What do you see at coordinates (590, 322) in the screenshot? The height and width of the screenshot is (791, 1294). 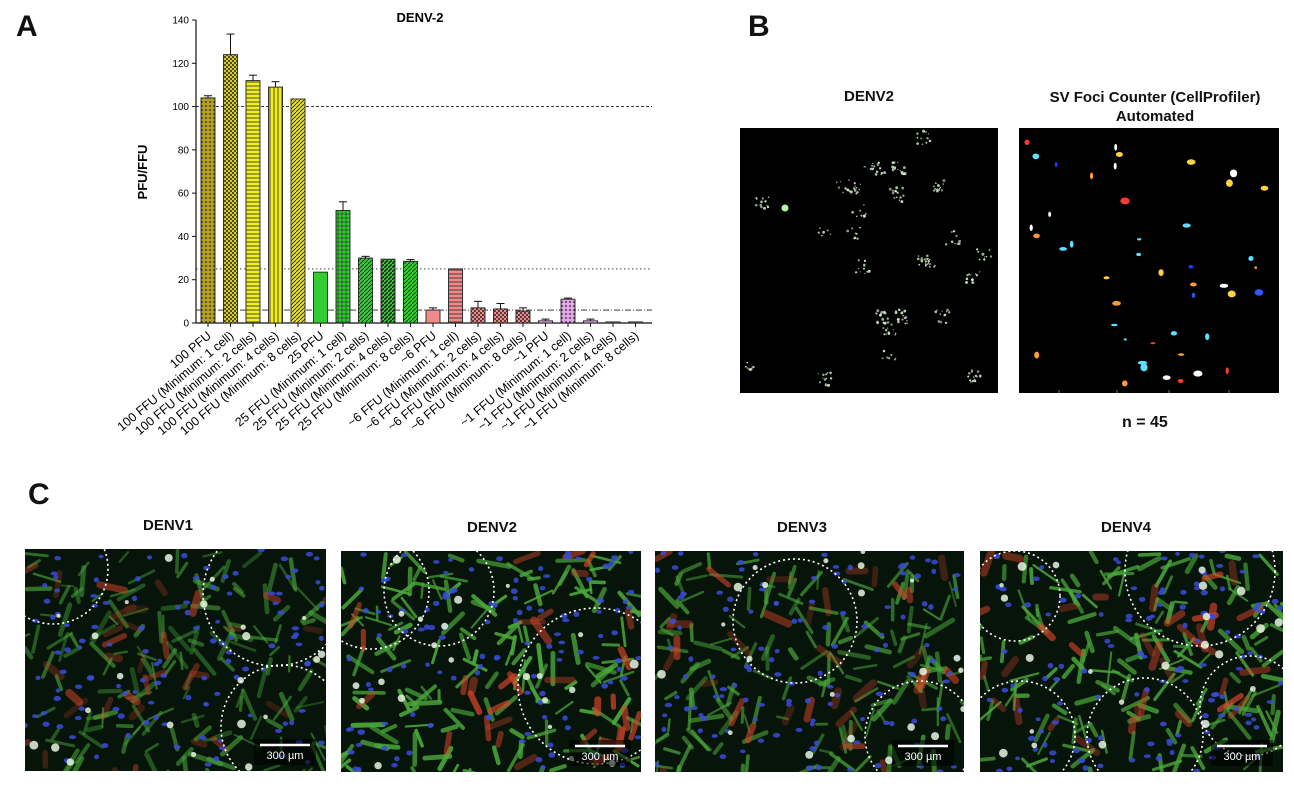 I see `bar` at bounding box center [590, 322].